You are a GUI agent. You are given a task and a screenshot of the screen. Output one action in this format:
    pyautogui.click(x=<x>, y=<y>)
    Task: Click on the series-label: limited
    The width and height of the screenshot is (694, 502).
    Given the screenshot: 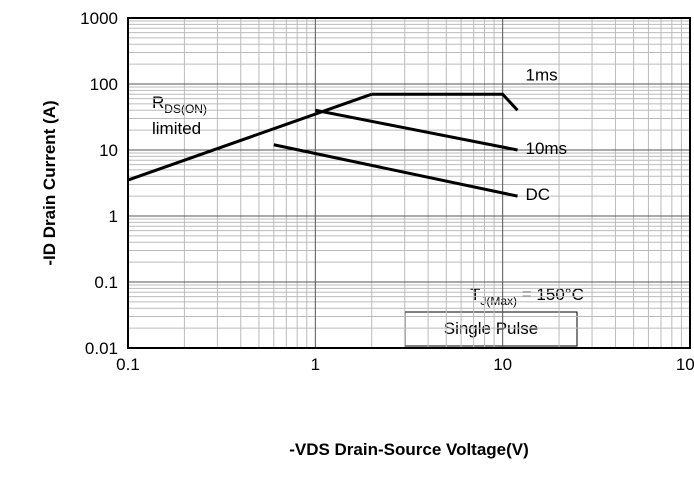 What is the action you would take?
    pyautogui.click(x=176, y=128)
    